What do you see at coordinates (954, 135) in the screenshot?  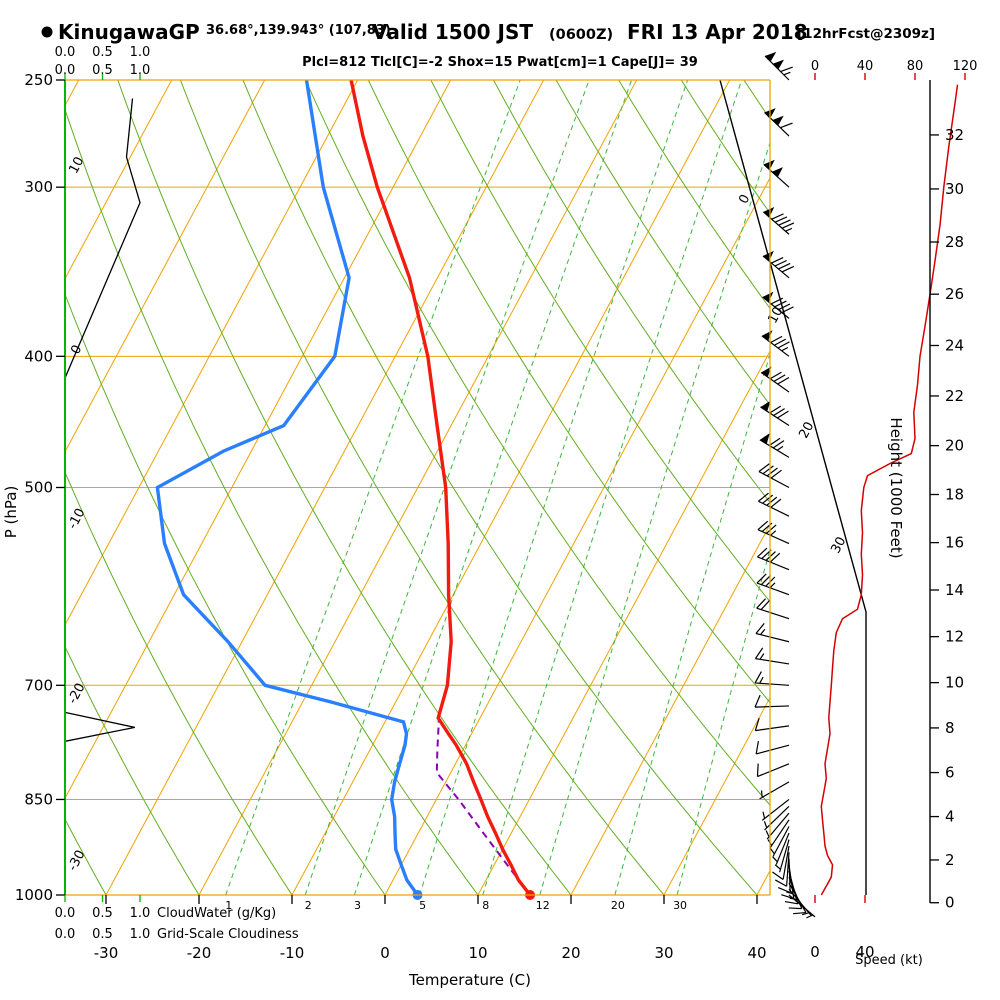 I see `height-tick-label: 32` at bounding box center [954, 135].